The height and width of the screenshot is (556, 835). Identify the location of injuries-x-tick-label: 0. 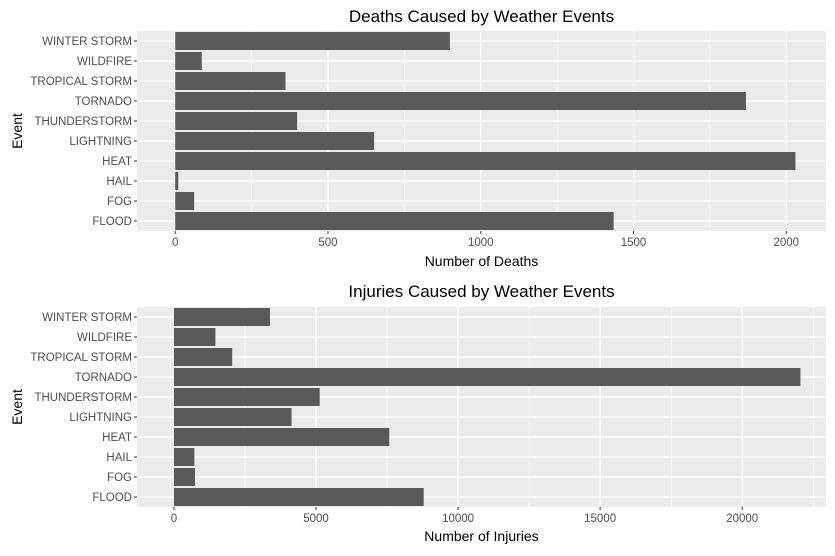
(174, 519).